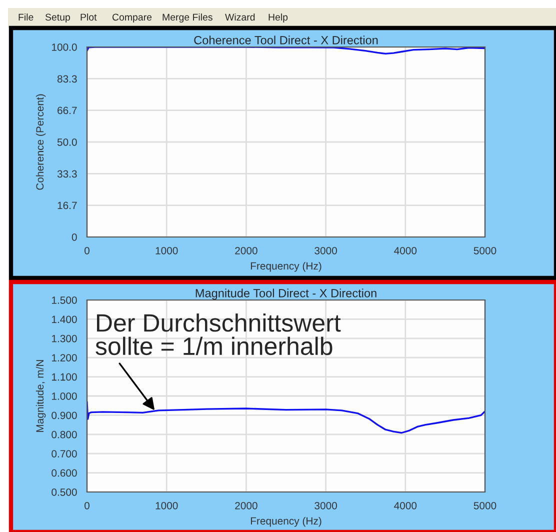  What do you see at coordinates (67, 174) in the screenshot?
I see `y-tick-label: 33.3` at bounding box center [67, 174].